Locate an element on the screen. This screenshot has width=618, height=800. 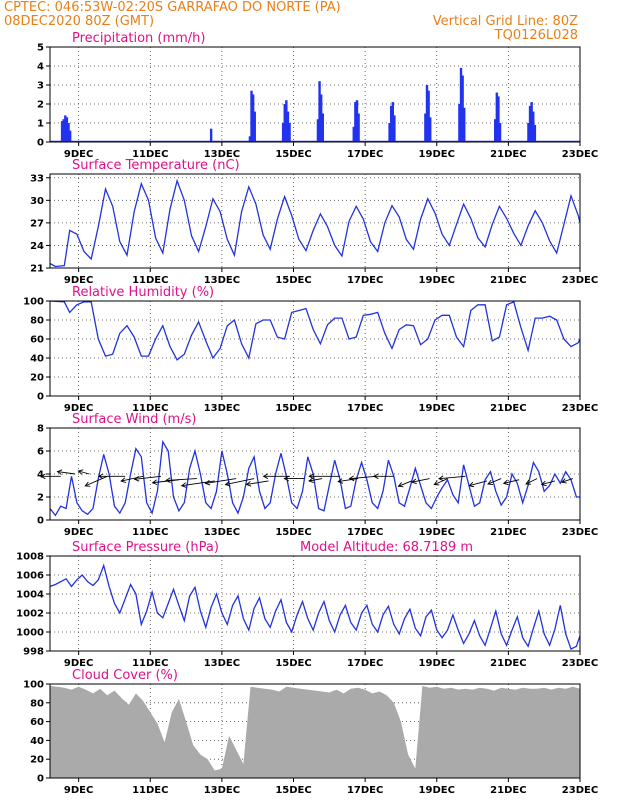
y-tick-label: 1006 is located at coordinates (30, 576).